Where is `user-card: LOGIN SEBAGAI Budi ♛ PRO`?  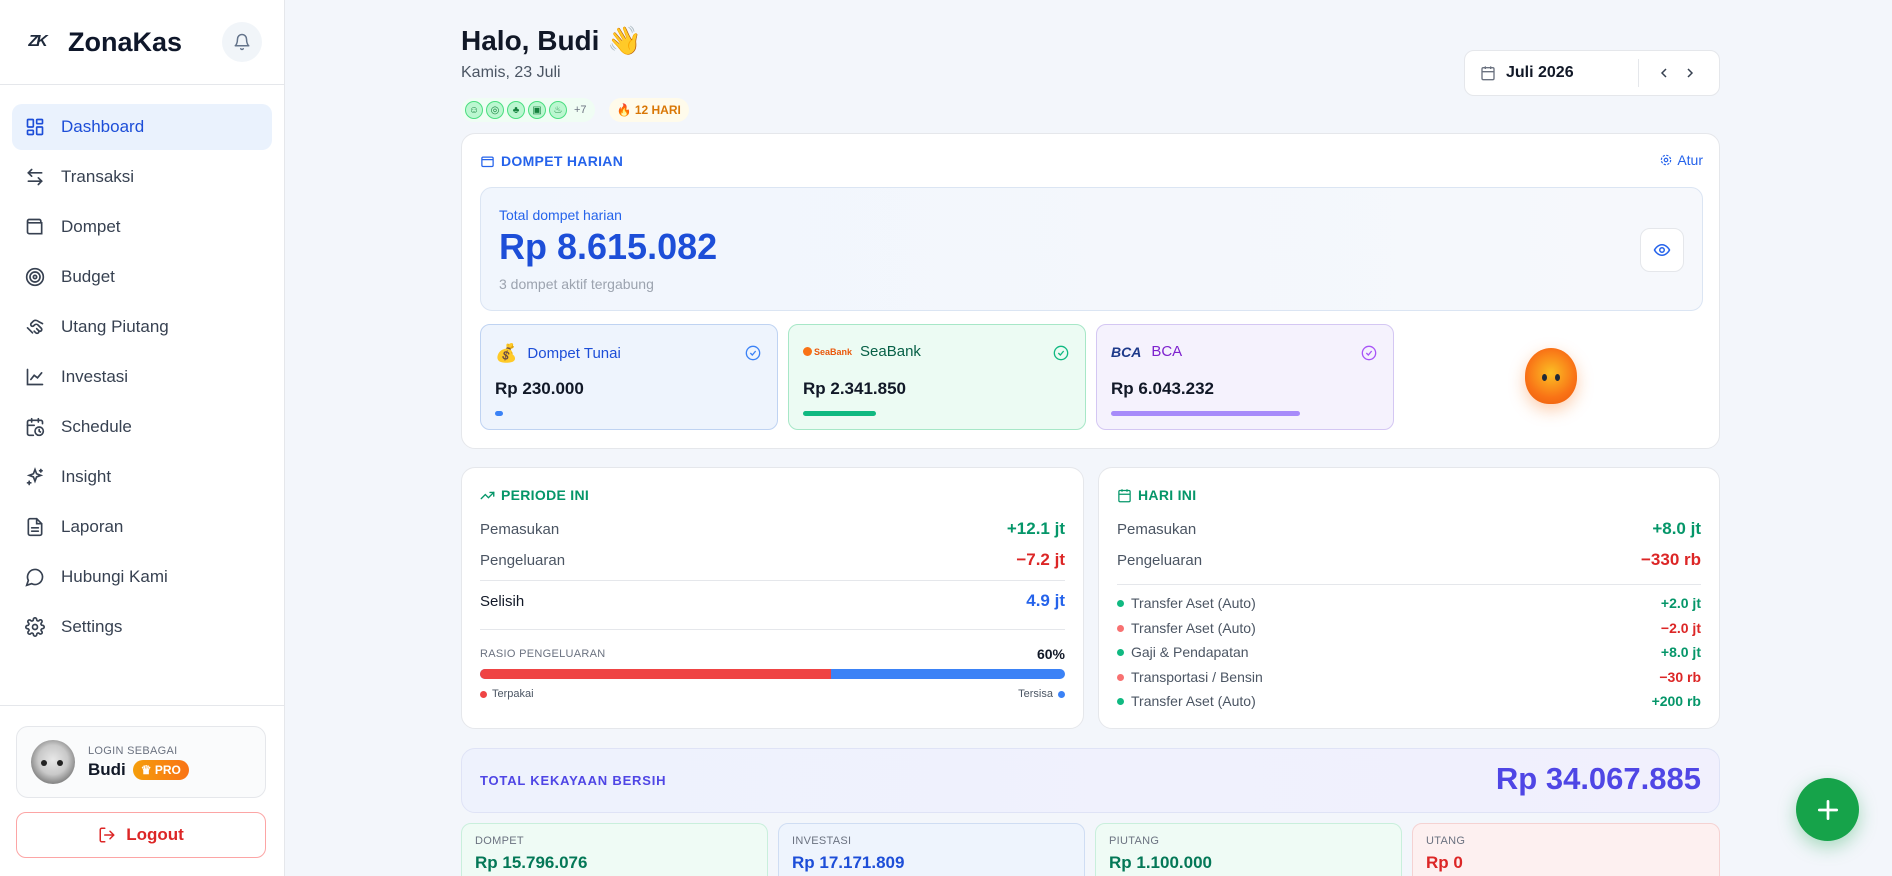
user-card: LOGIN SEBAGAI Budi ♛ PRO is located at coordinates (141, 762).